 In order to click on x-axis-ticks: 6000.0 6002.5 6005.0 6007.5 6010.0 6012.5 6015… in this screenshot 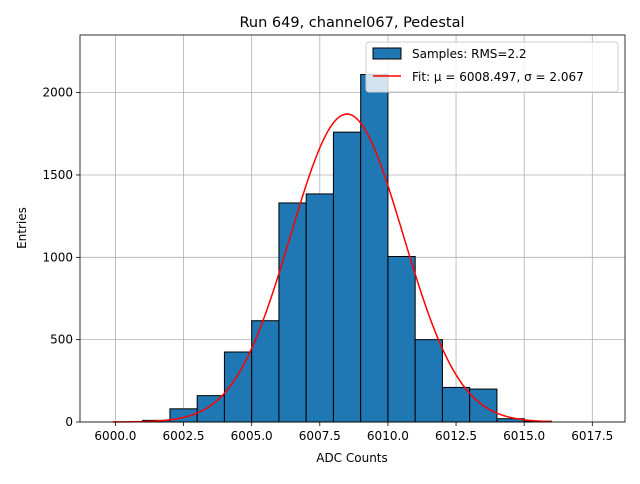, I will do `click(353, 432)`.